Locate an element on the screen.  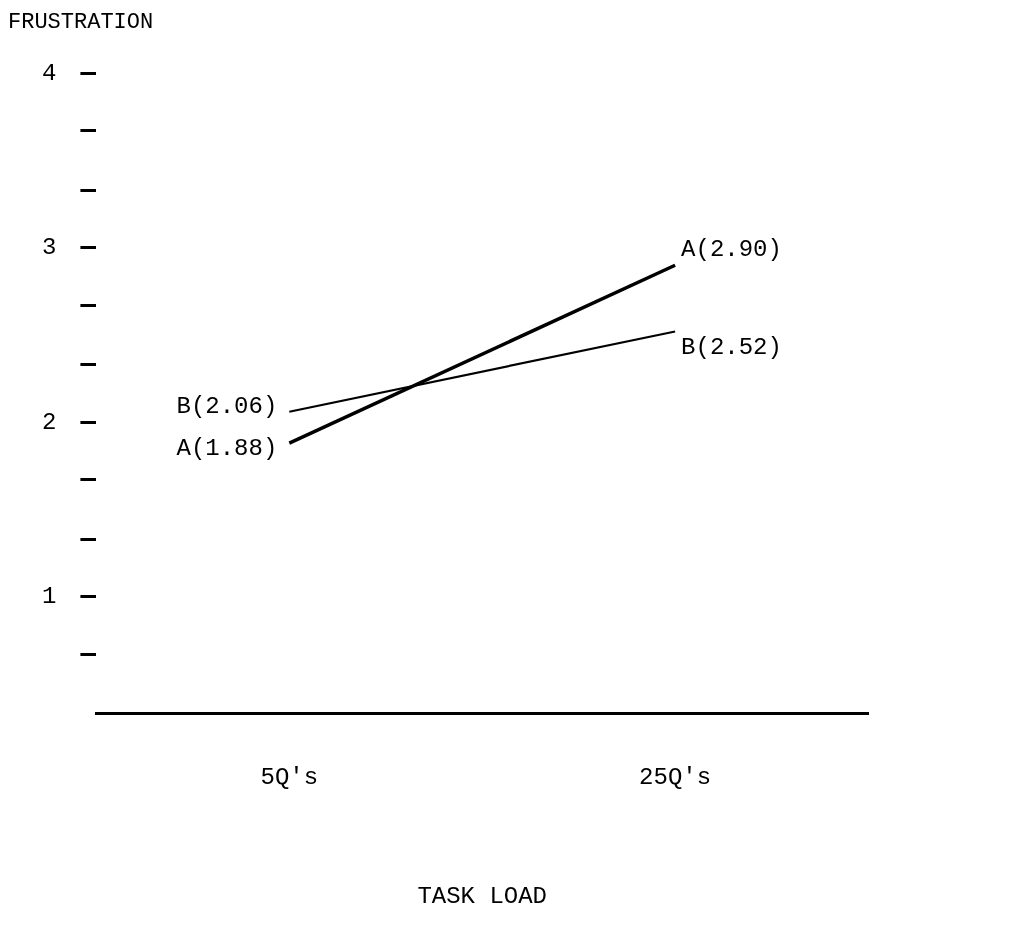
x-tick-label: 5Q's is located at coordinates (289, 778).